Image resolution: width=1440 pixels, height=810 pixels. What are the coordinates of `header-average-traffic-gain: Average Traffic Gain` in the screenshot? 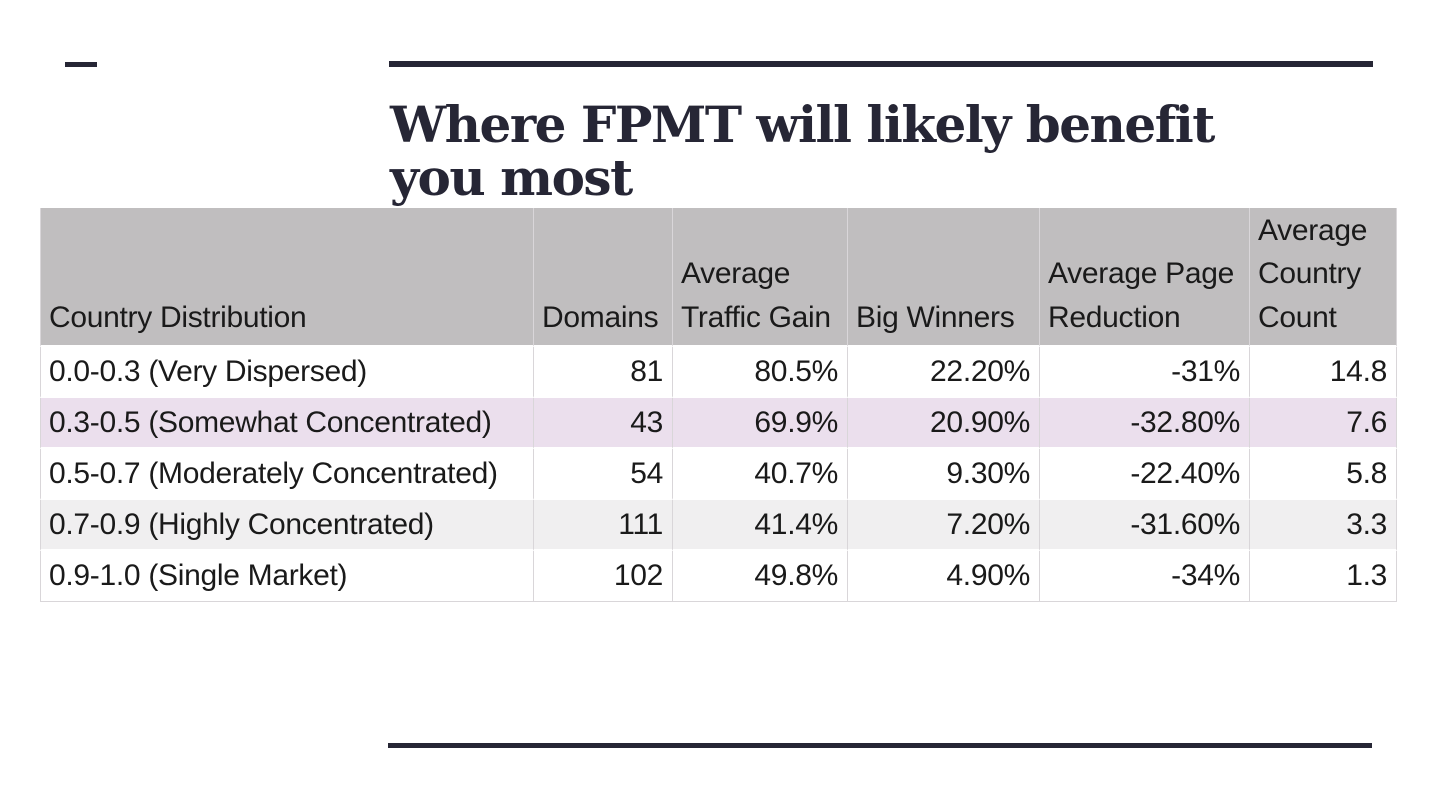 It's located at (760, 277).